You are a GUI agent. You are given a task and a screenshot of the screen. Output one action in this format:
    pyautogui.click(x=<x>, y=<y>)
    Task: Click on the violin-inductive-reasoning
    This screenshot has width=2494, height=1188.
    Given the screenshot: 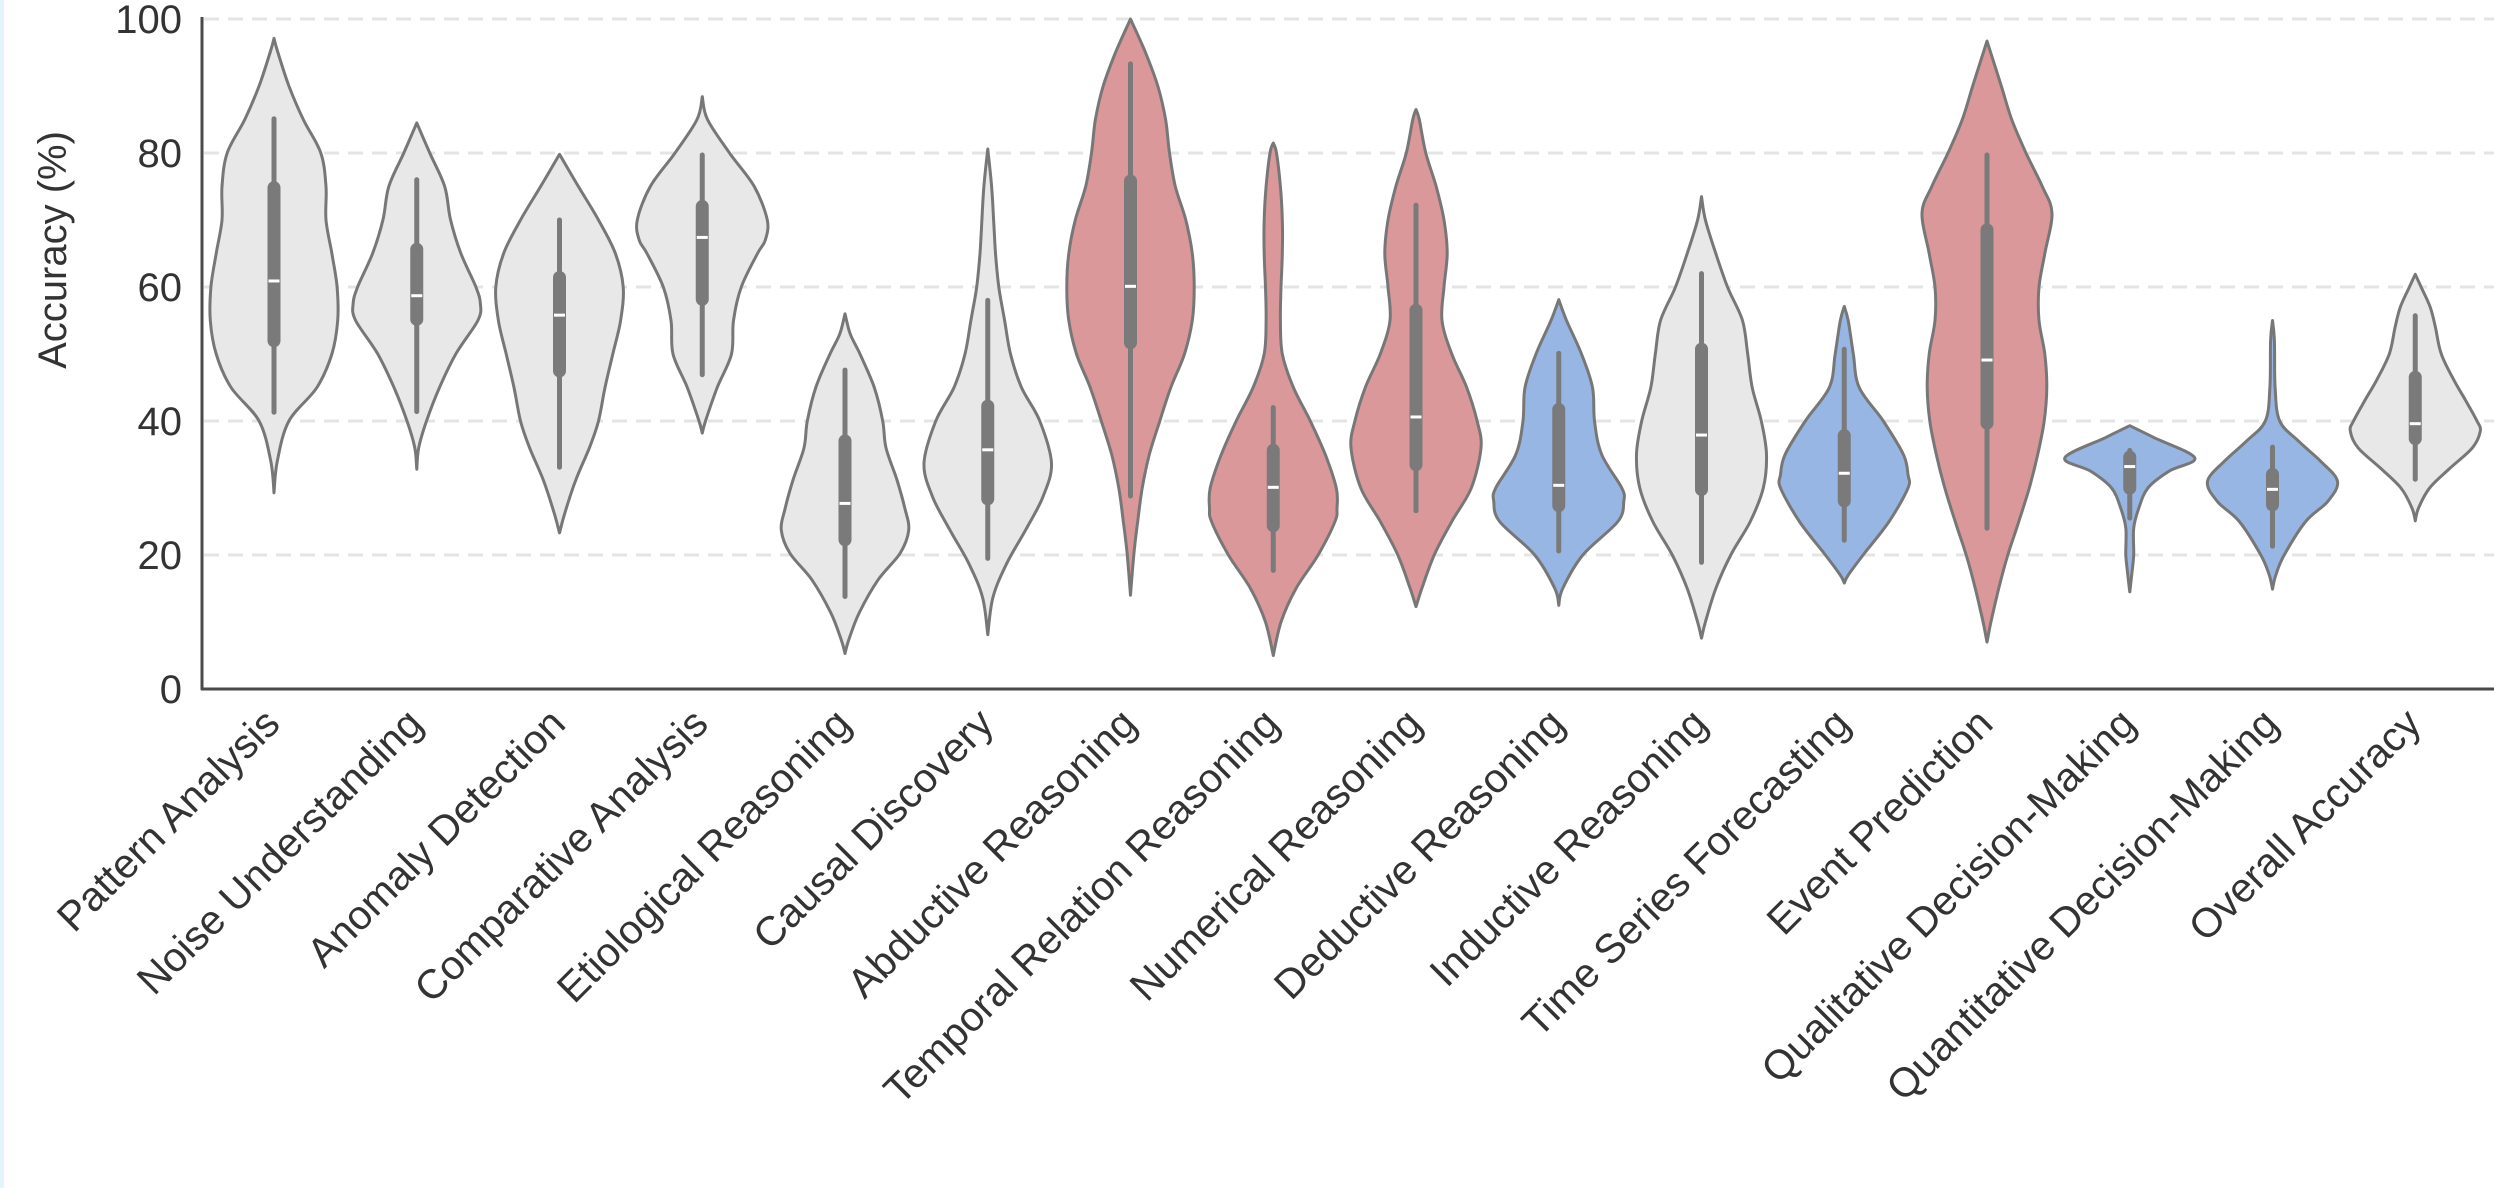 What is the action you would take?
    pyautogui.click(x=1701, y=417)
    